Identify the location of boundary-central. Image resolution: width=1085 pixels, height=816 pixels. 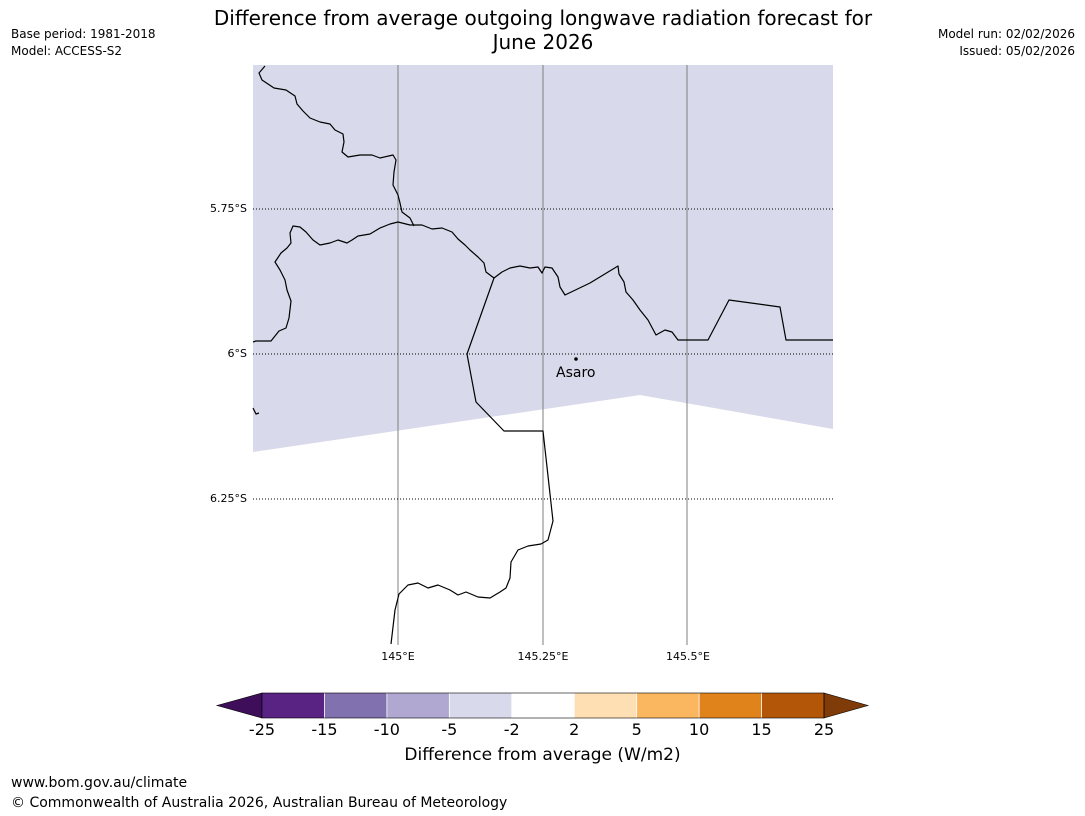
(542, 282).